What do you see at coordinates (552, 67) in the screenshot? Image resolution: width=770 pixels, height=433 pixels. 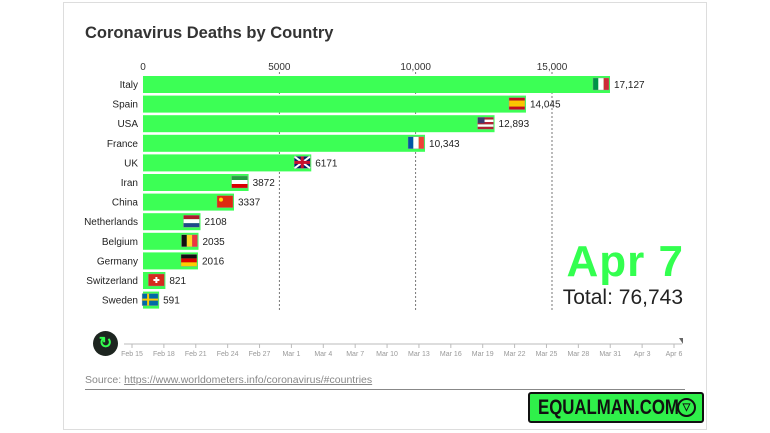 I see `x-tick-label: 15,000` at bounding box center [552, 67].